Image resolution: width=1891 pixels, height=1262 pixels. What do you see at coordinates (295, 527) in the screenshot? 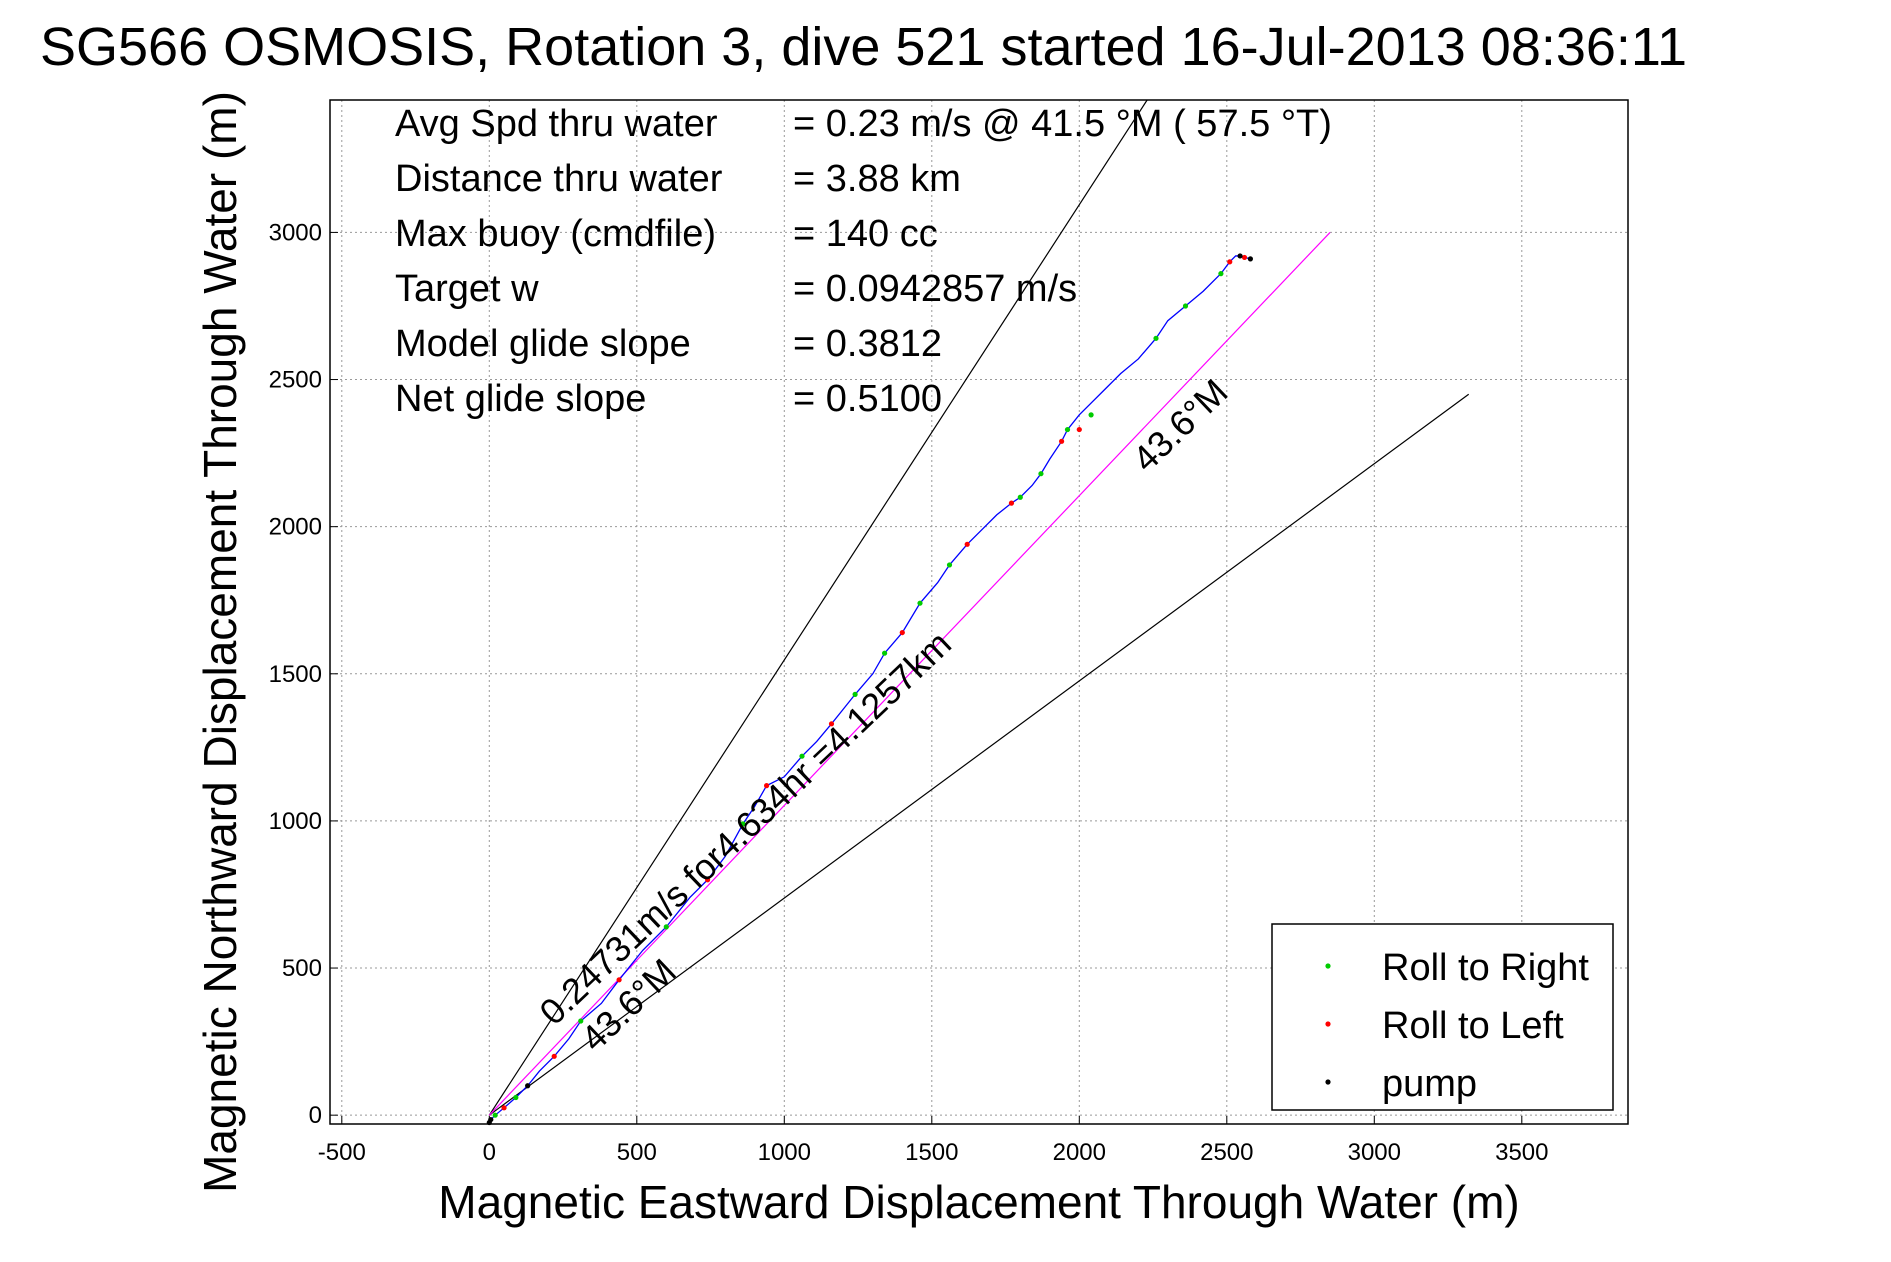
I see `y-tick-label: 2000` at bounding box center [295, 527].